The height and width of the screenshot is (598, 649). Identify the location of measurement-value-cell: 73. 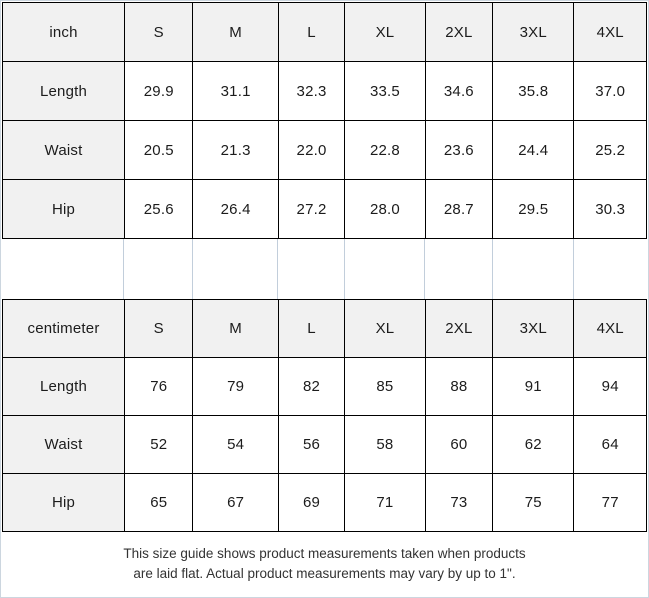
(459, 502).